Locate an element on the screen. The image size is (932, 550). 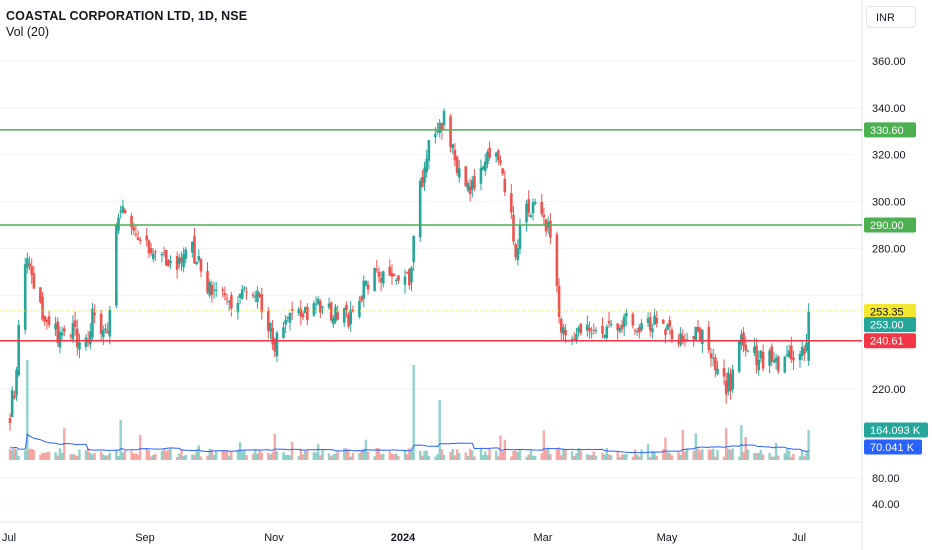
volume-tick-label: 40.00 is located at coordinates (886, 505).